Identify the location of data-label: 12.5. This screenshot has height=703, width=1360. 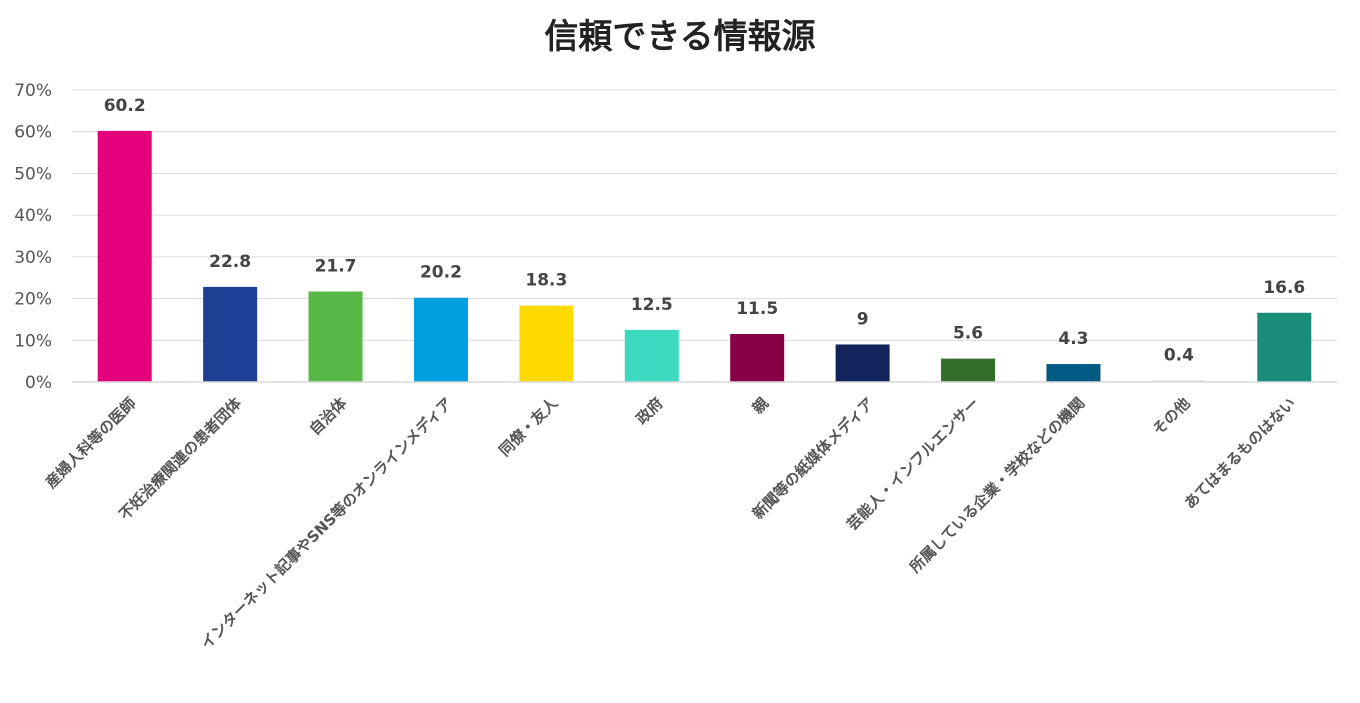
(652, 305).